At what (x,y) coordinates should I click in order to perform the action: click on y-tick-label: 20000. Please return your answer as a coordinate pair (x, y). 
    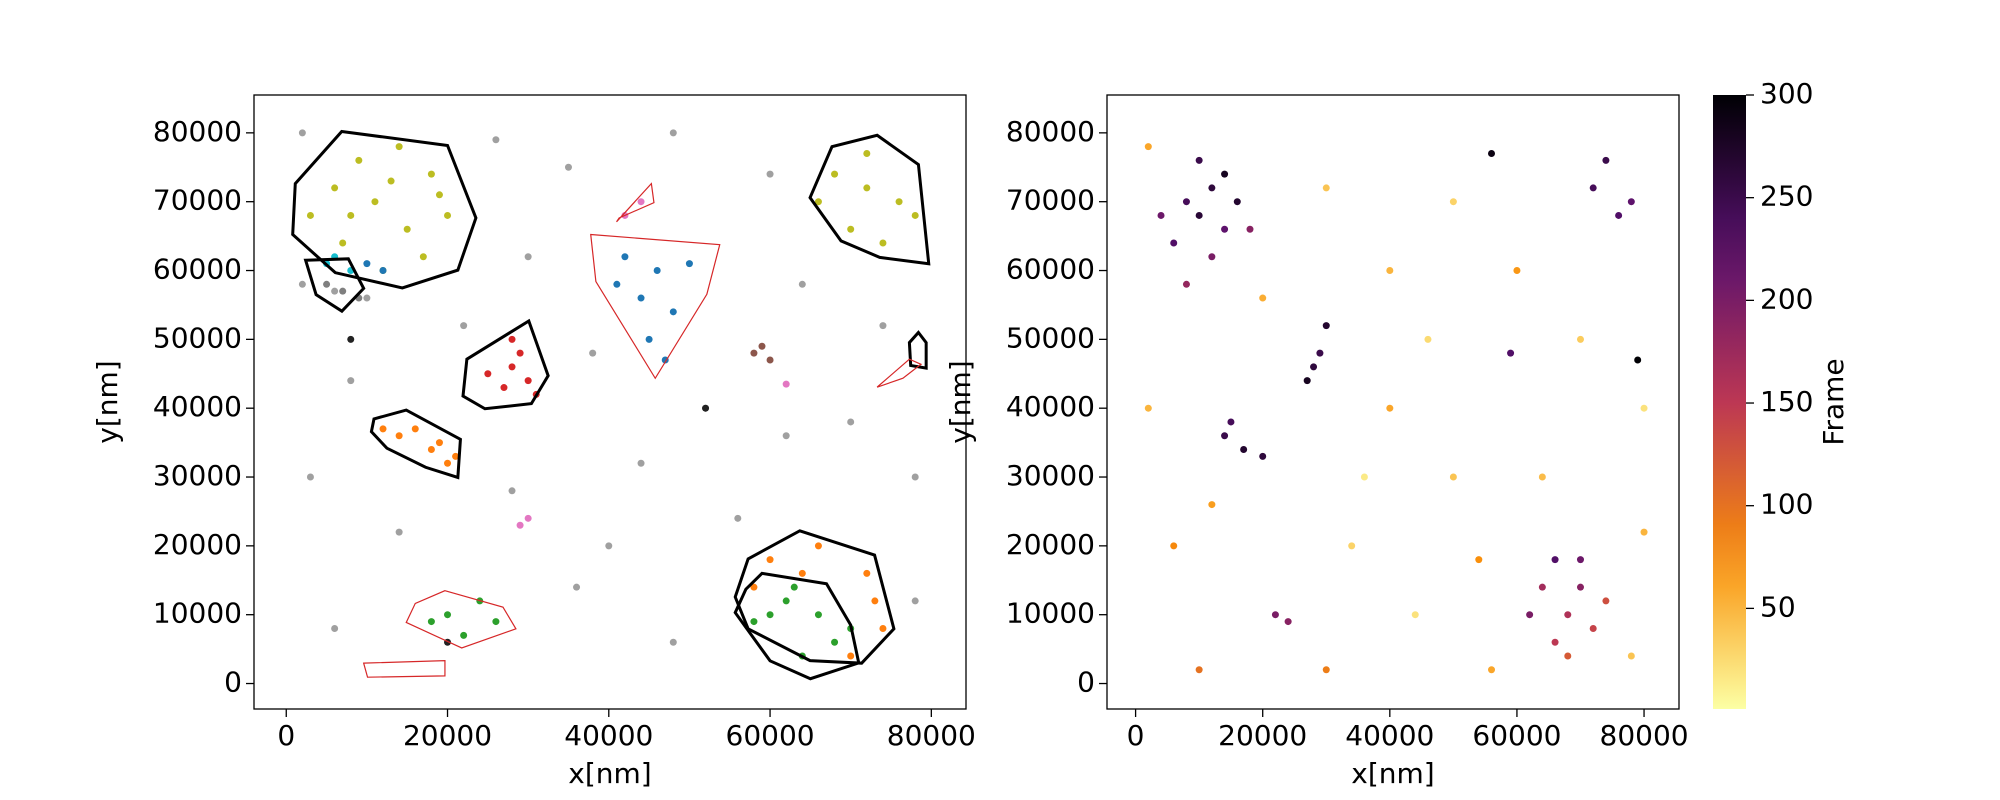
    Looking at the image, I should click on (1050, 544).